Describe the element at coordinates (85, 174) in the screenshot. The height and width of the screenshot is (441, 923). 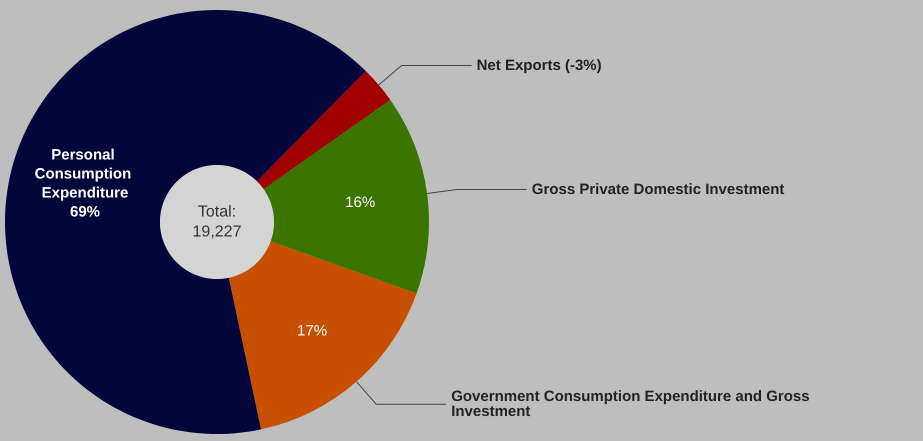
I see `slice-label: Personal Consumption Expenditure` at that location.